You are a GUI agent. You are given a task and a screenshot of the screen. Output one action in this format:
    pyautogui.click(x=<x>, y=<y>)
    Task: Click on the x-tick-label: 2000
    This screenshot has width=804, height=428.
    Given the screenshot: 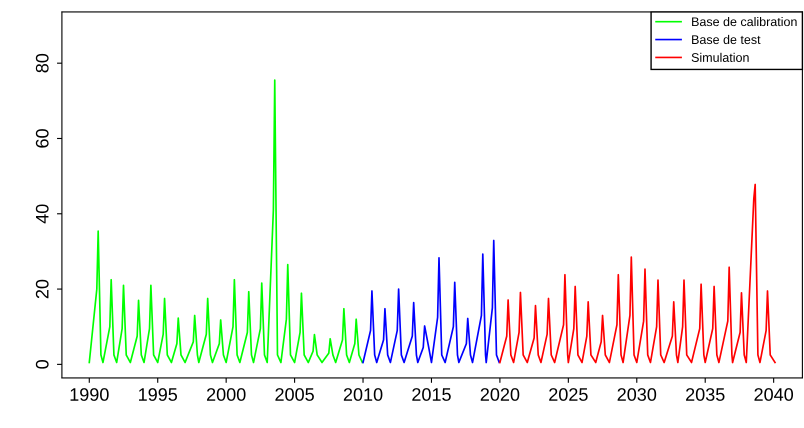 What is the action you would take?
    pyautogui.click(x=226, y=394)
    